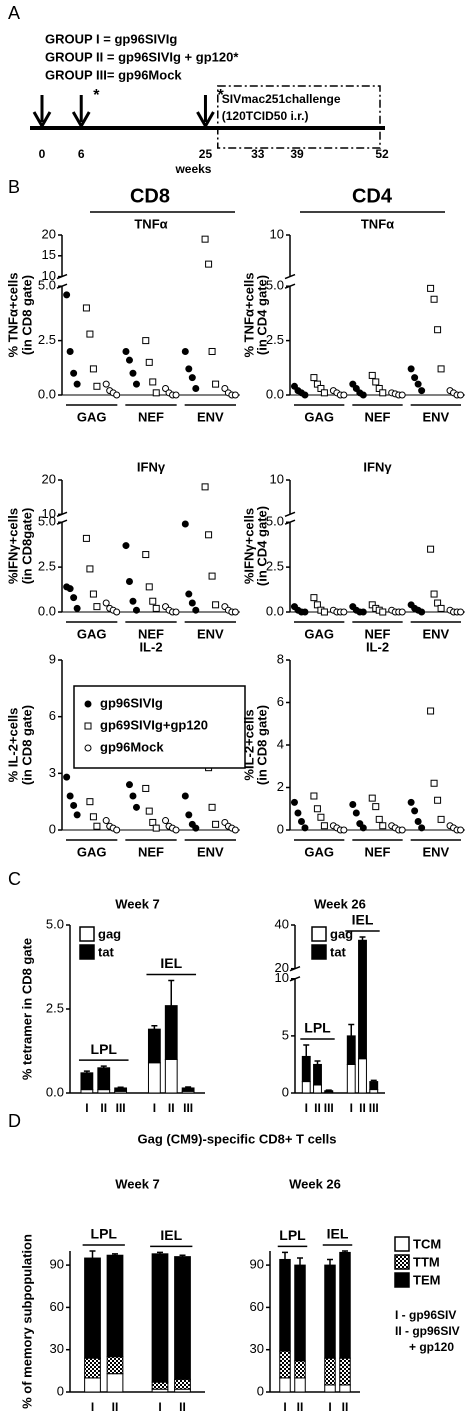 The image size is (474, 1420). What do you see at coordinates (282, 967) in the screenshot?
I see `y-tick-label: 20` at bounding box center [282, 967].